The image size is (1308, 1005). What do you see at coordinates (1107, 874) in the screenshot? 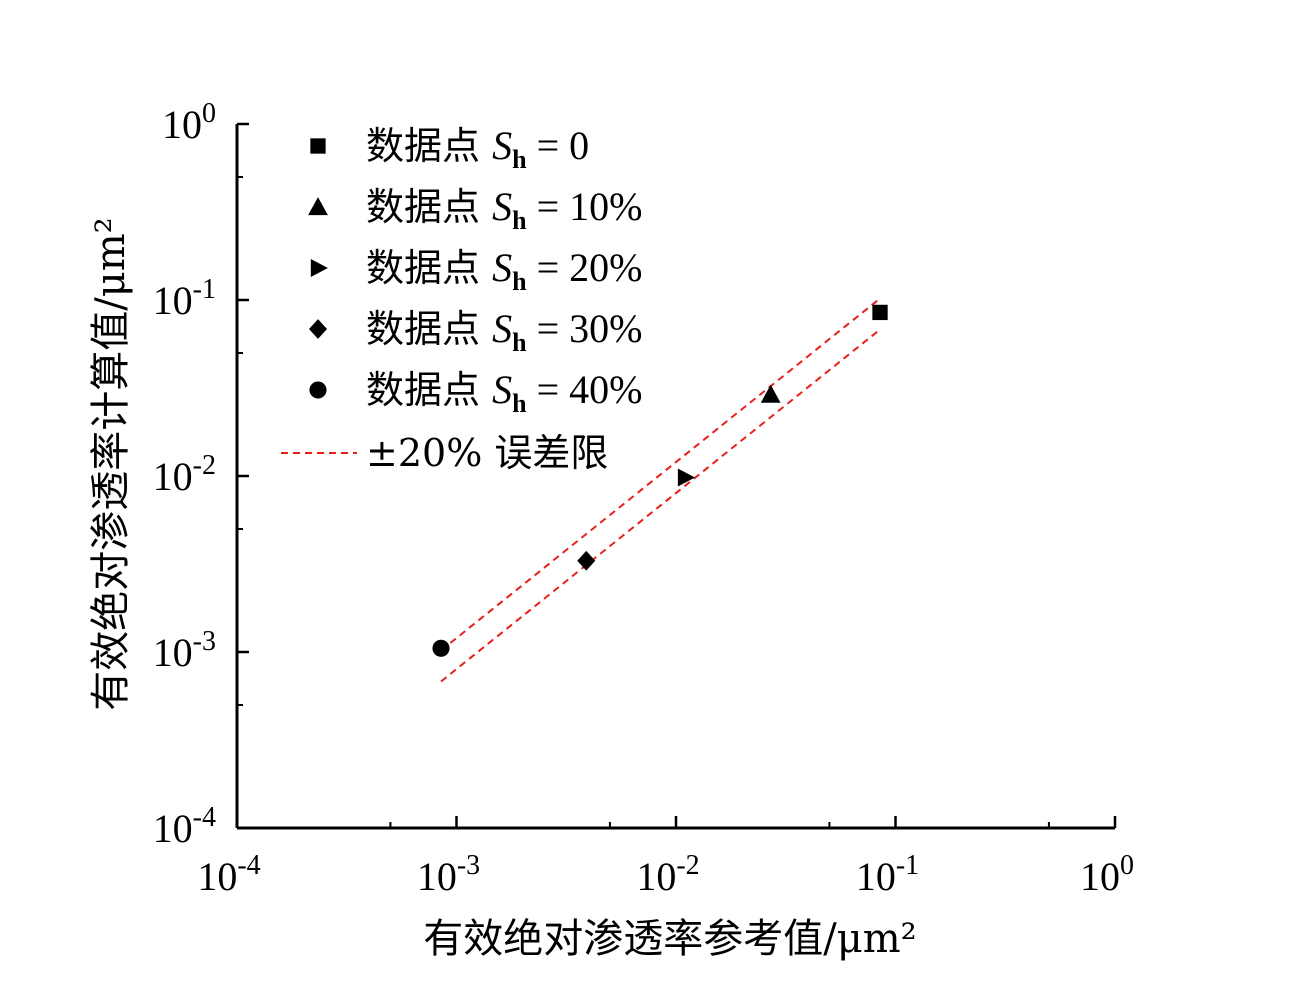
I see `x-tick-label: 10⁰` at bounding box center [1107, 874].